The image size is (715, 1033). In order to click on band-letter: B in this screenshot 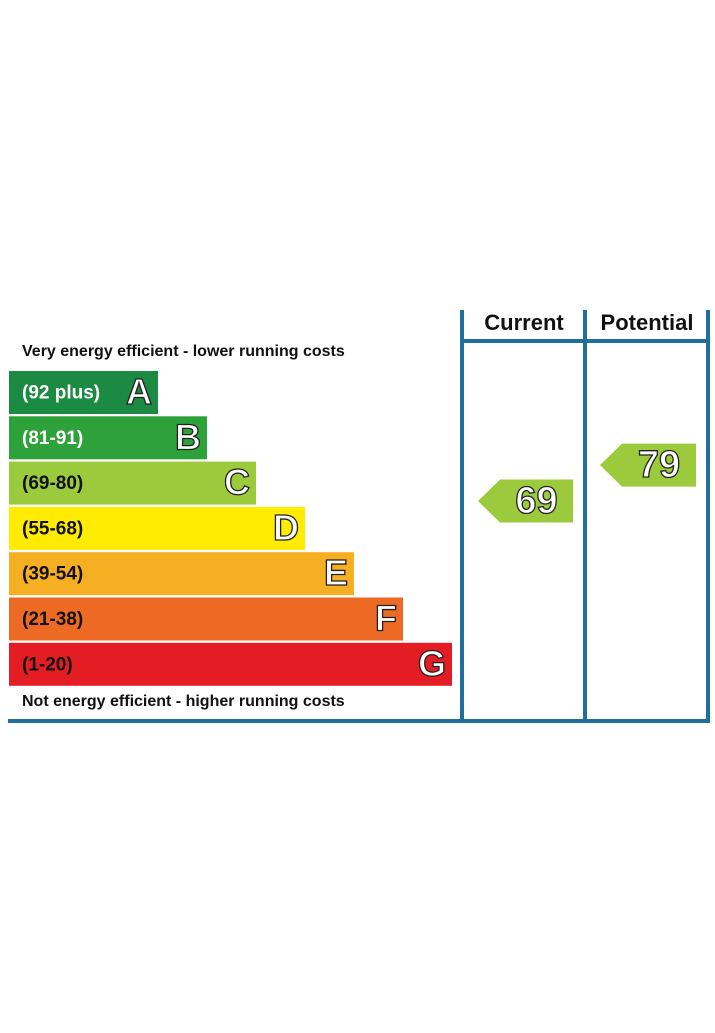, I will do `click(188, 436)`.